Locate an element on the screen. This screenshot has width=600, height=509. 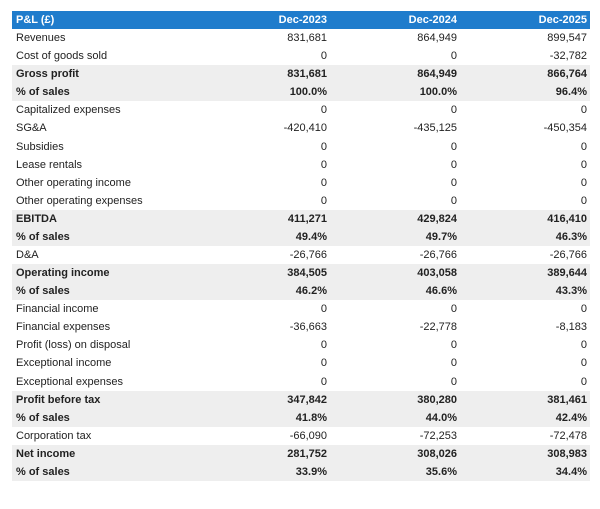
value-cell: -420,410 is located at coordinates (305, 128).